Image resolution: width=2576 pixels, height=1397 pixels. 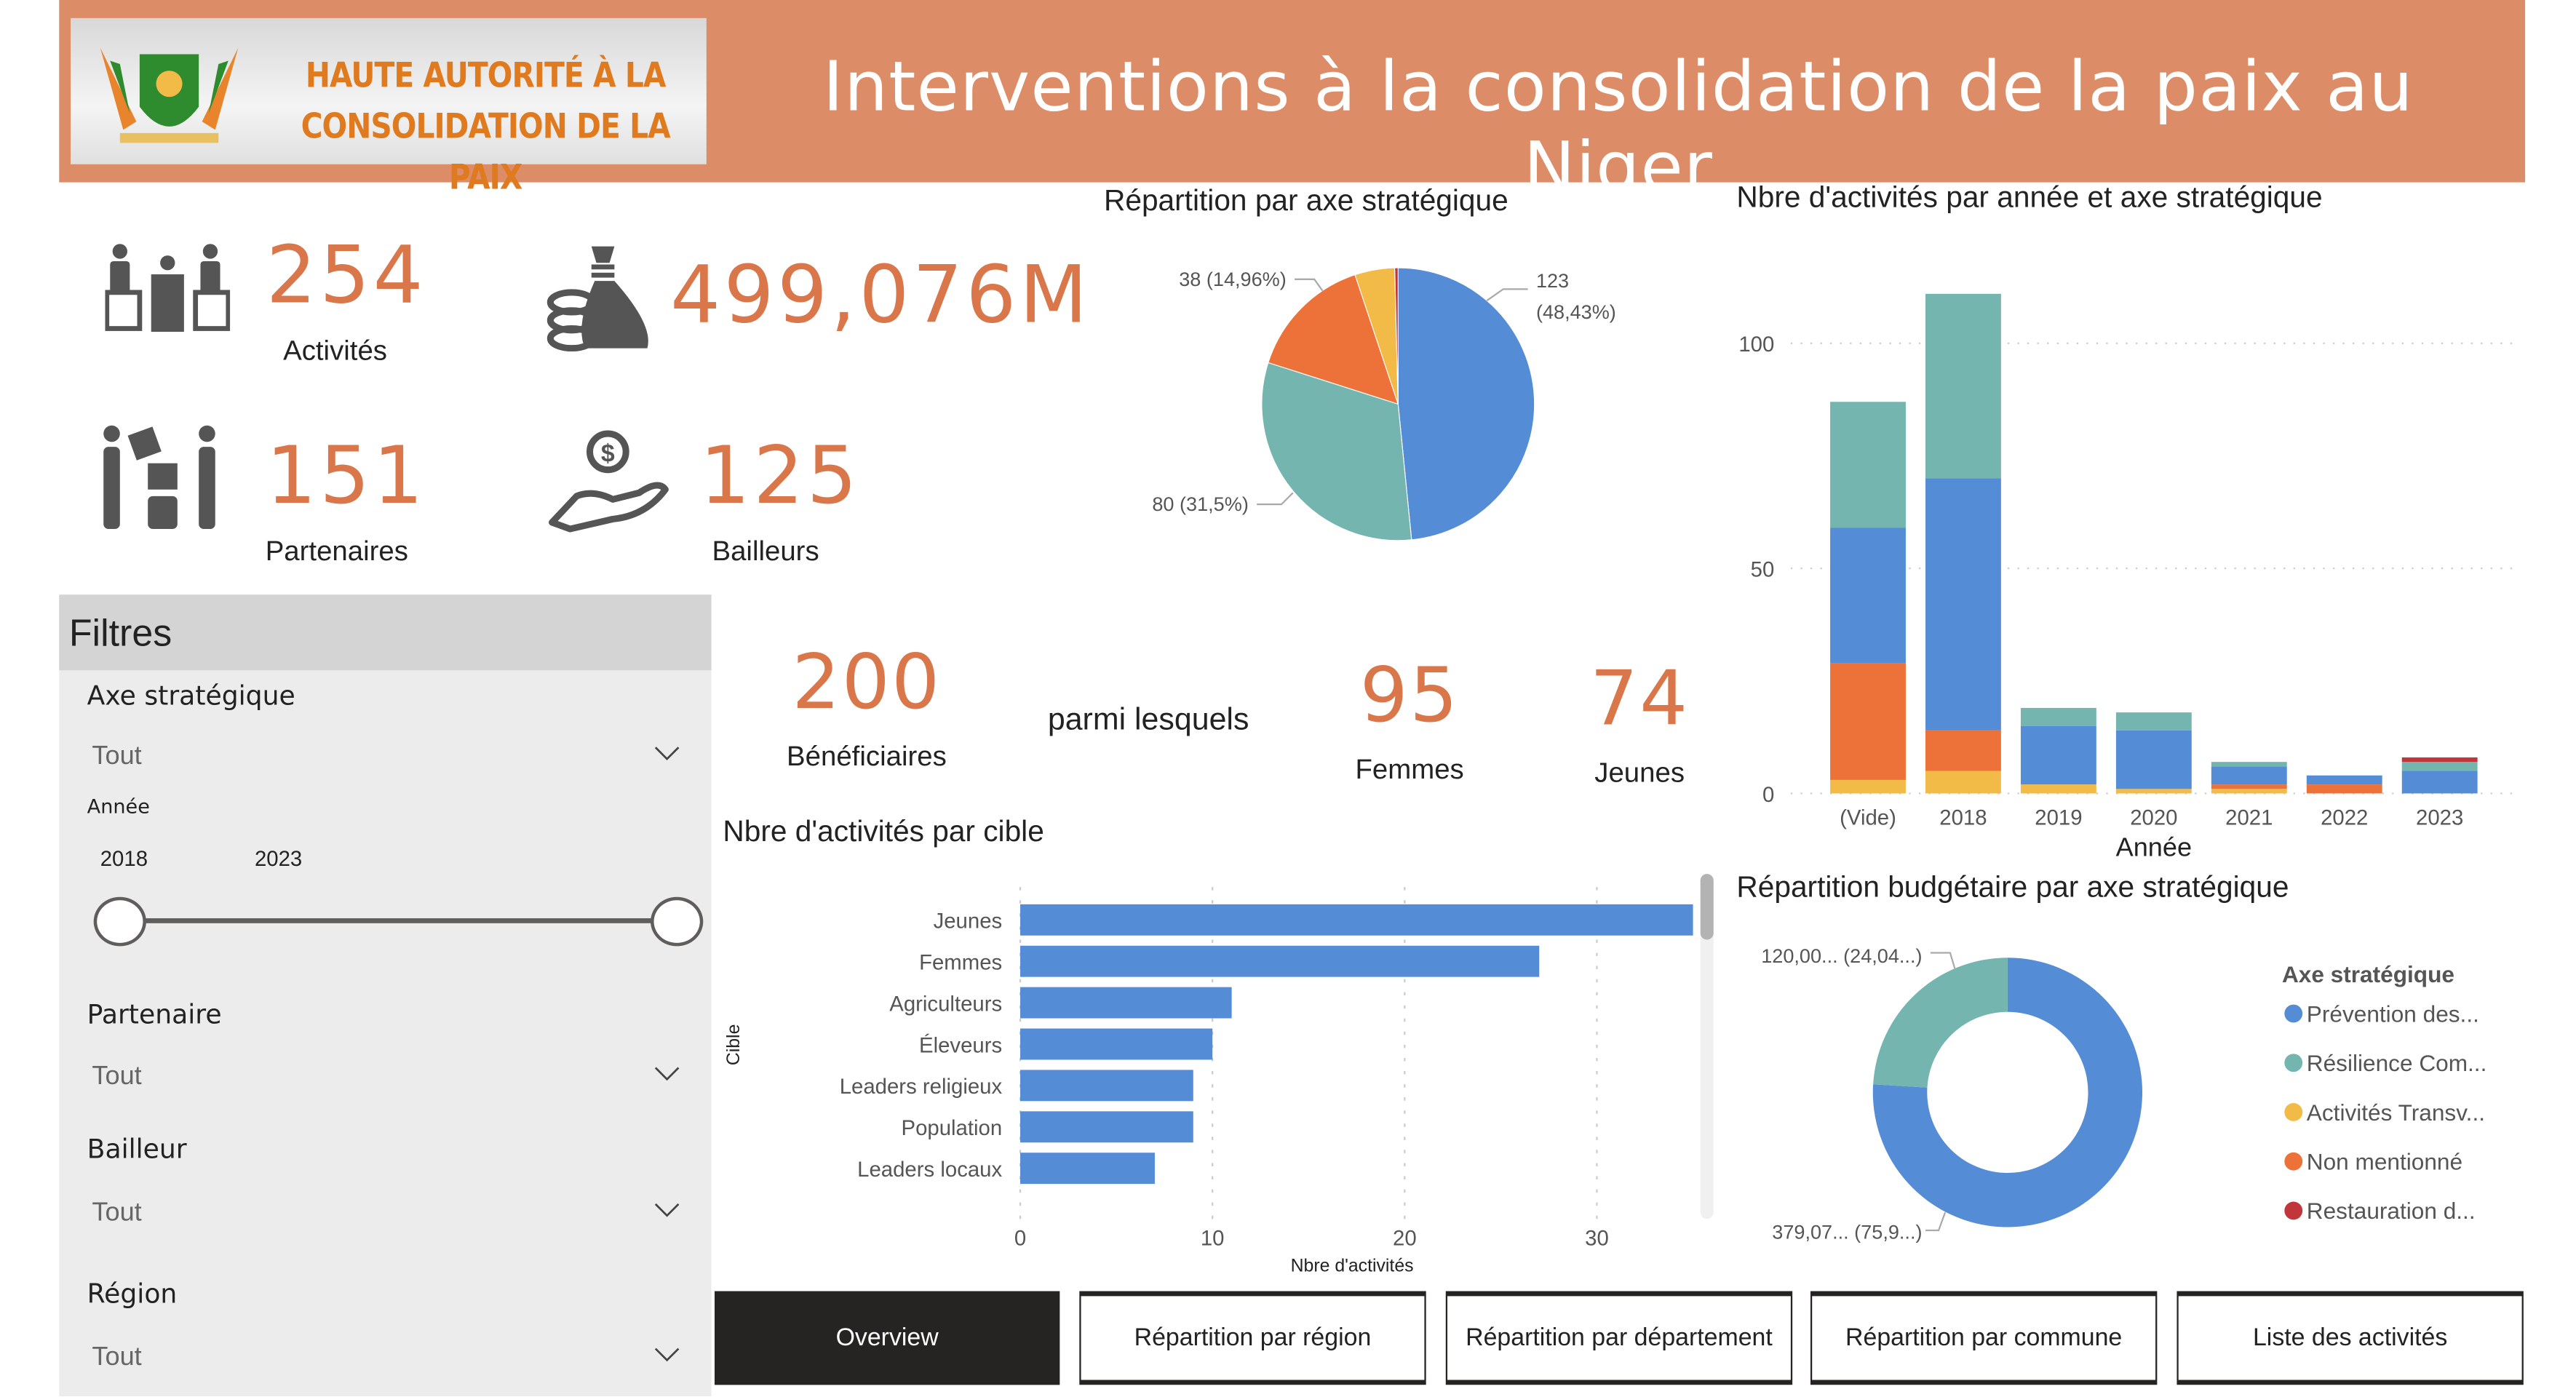 What do you see at coordinates (765, 552) in the screenshot?
I see `kpi-bailleurs-label: Bailleurs` at bounding box center [765, 552].